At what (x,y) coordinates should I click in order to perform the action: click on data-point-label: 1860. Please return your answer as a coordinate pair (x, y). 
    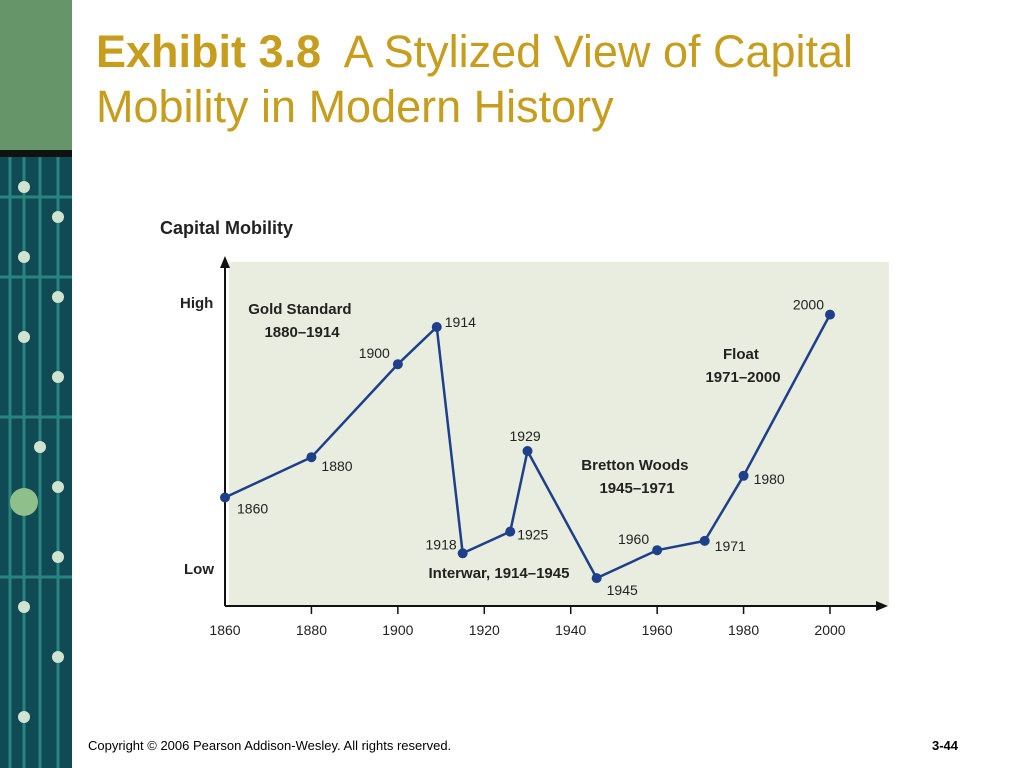
    Looking at the image, I should click on (252, 509).